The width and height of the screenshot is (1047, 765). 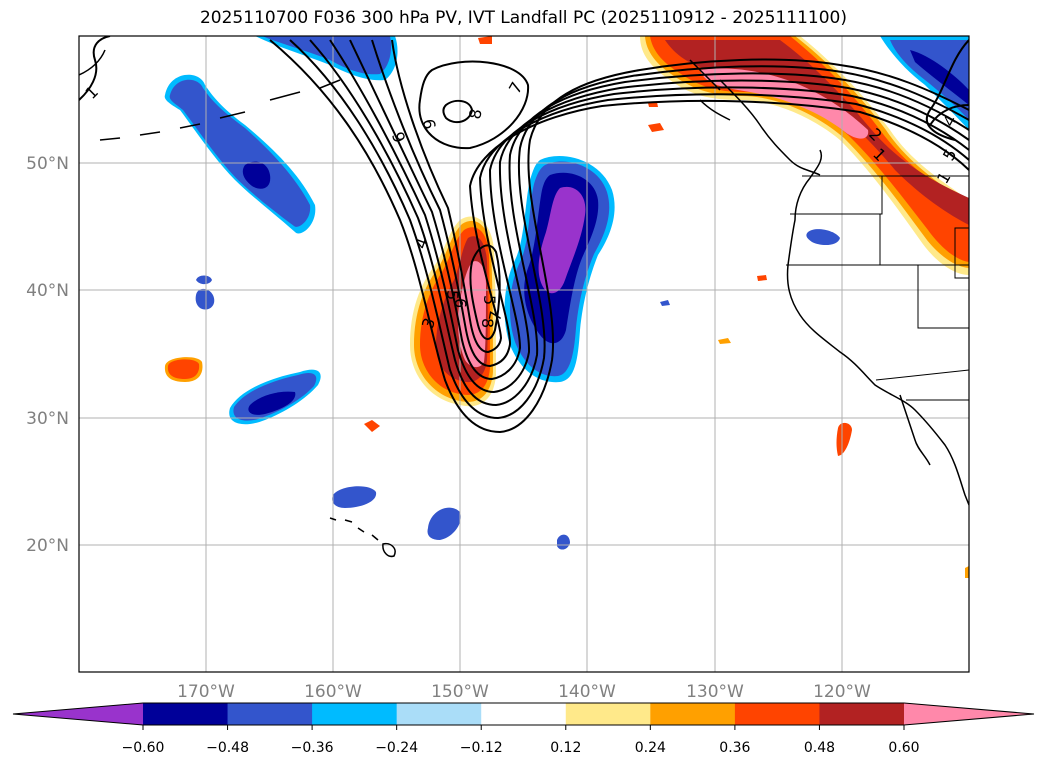 I want to click on lat-tick-label: 20°N, so click(x=47, y=546).